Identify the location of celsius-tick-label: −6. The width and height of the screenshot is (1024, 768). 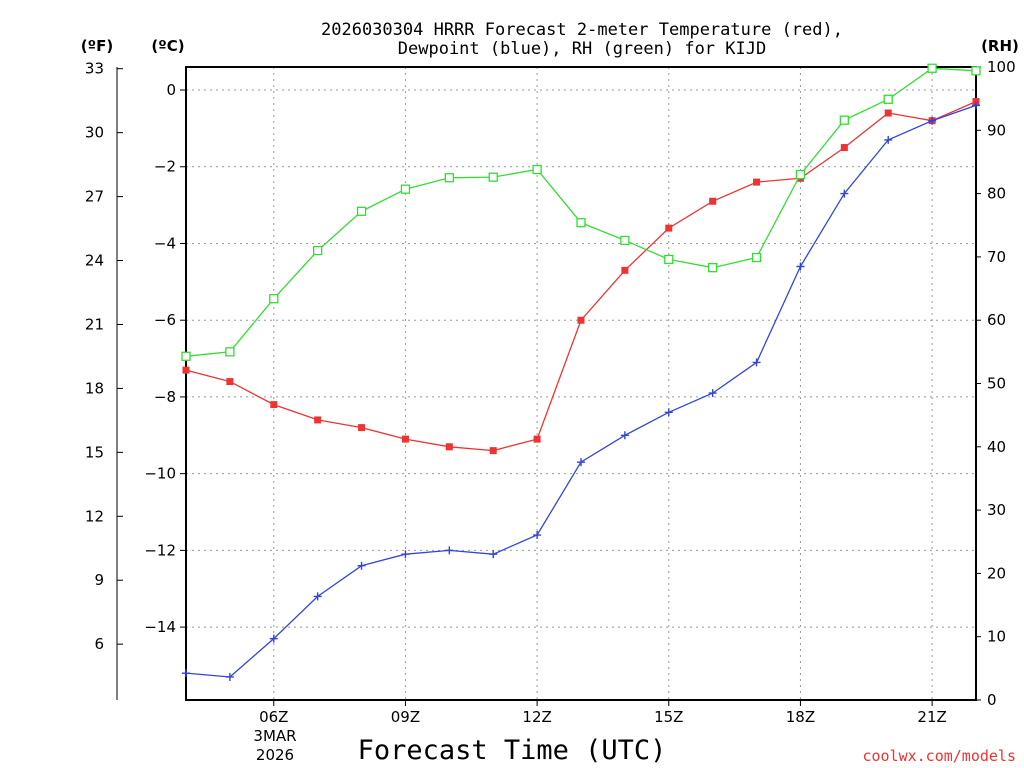
(165, 320).